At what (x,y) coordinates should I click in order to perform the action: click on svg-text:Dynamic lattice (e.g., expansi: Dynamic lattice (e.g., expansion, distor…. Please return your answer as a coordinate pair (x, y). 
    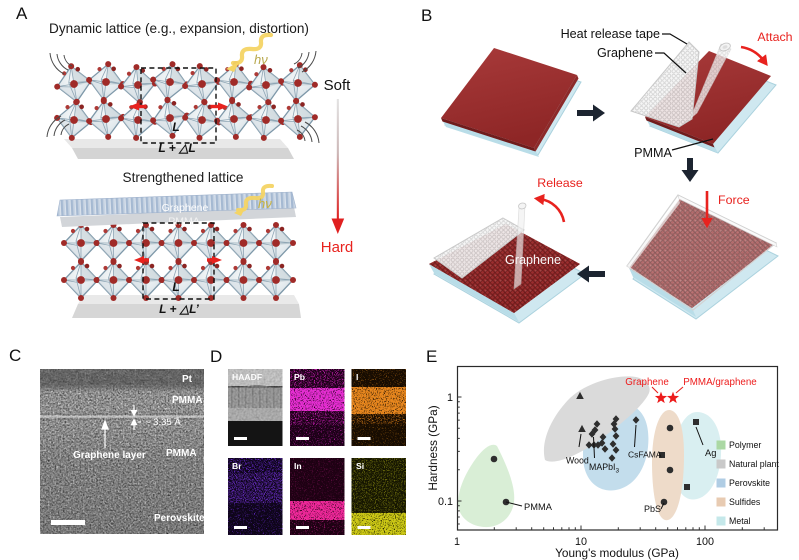
    Looking at the image, I should click on (179, 28).